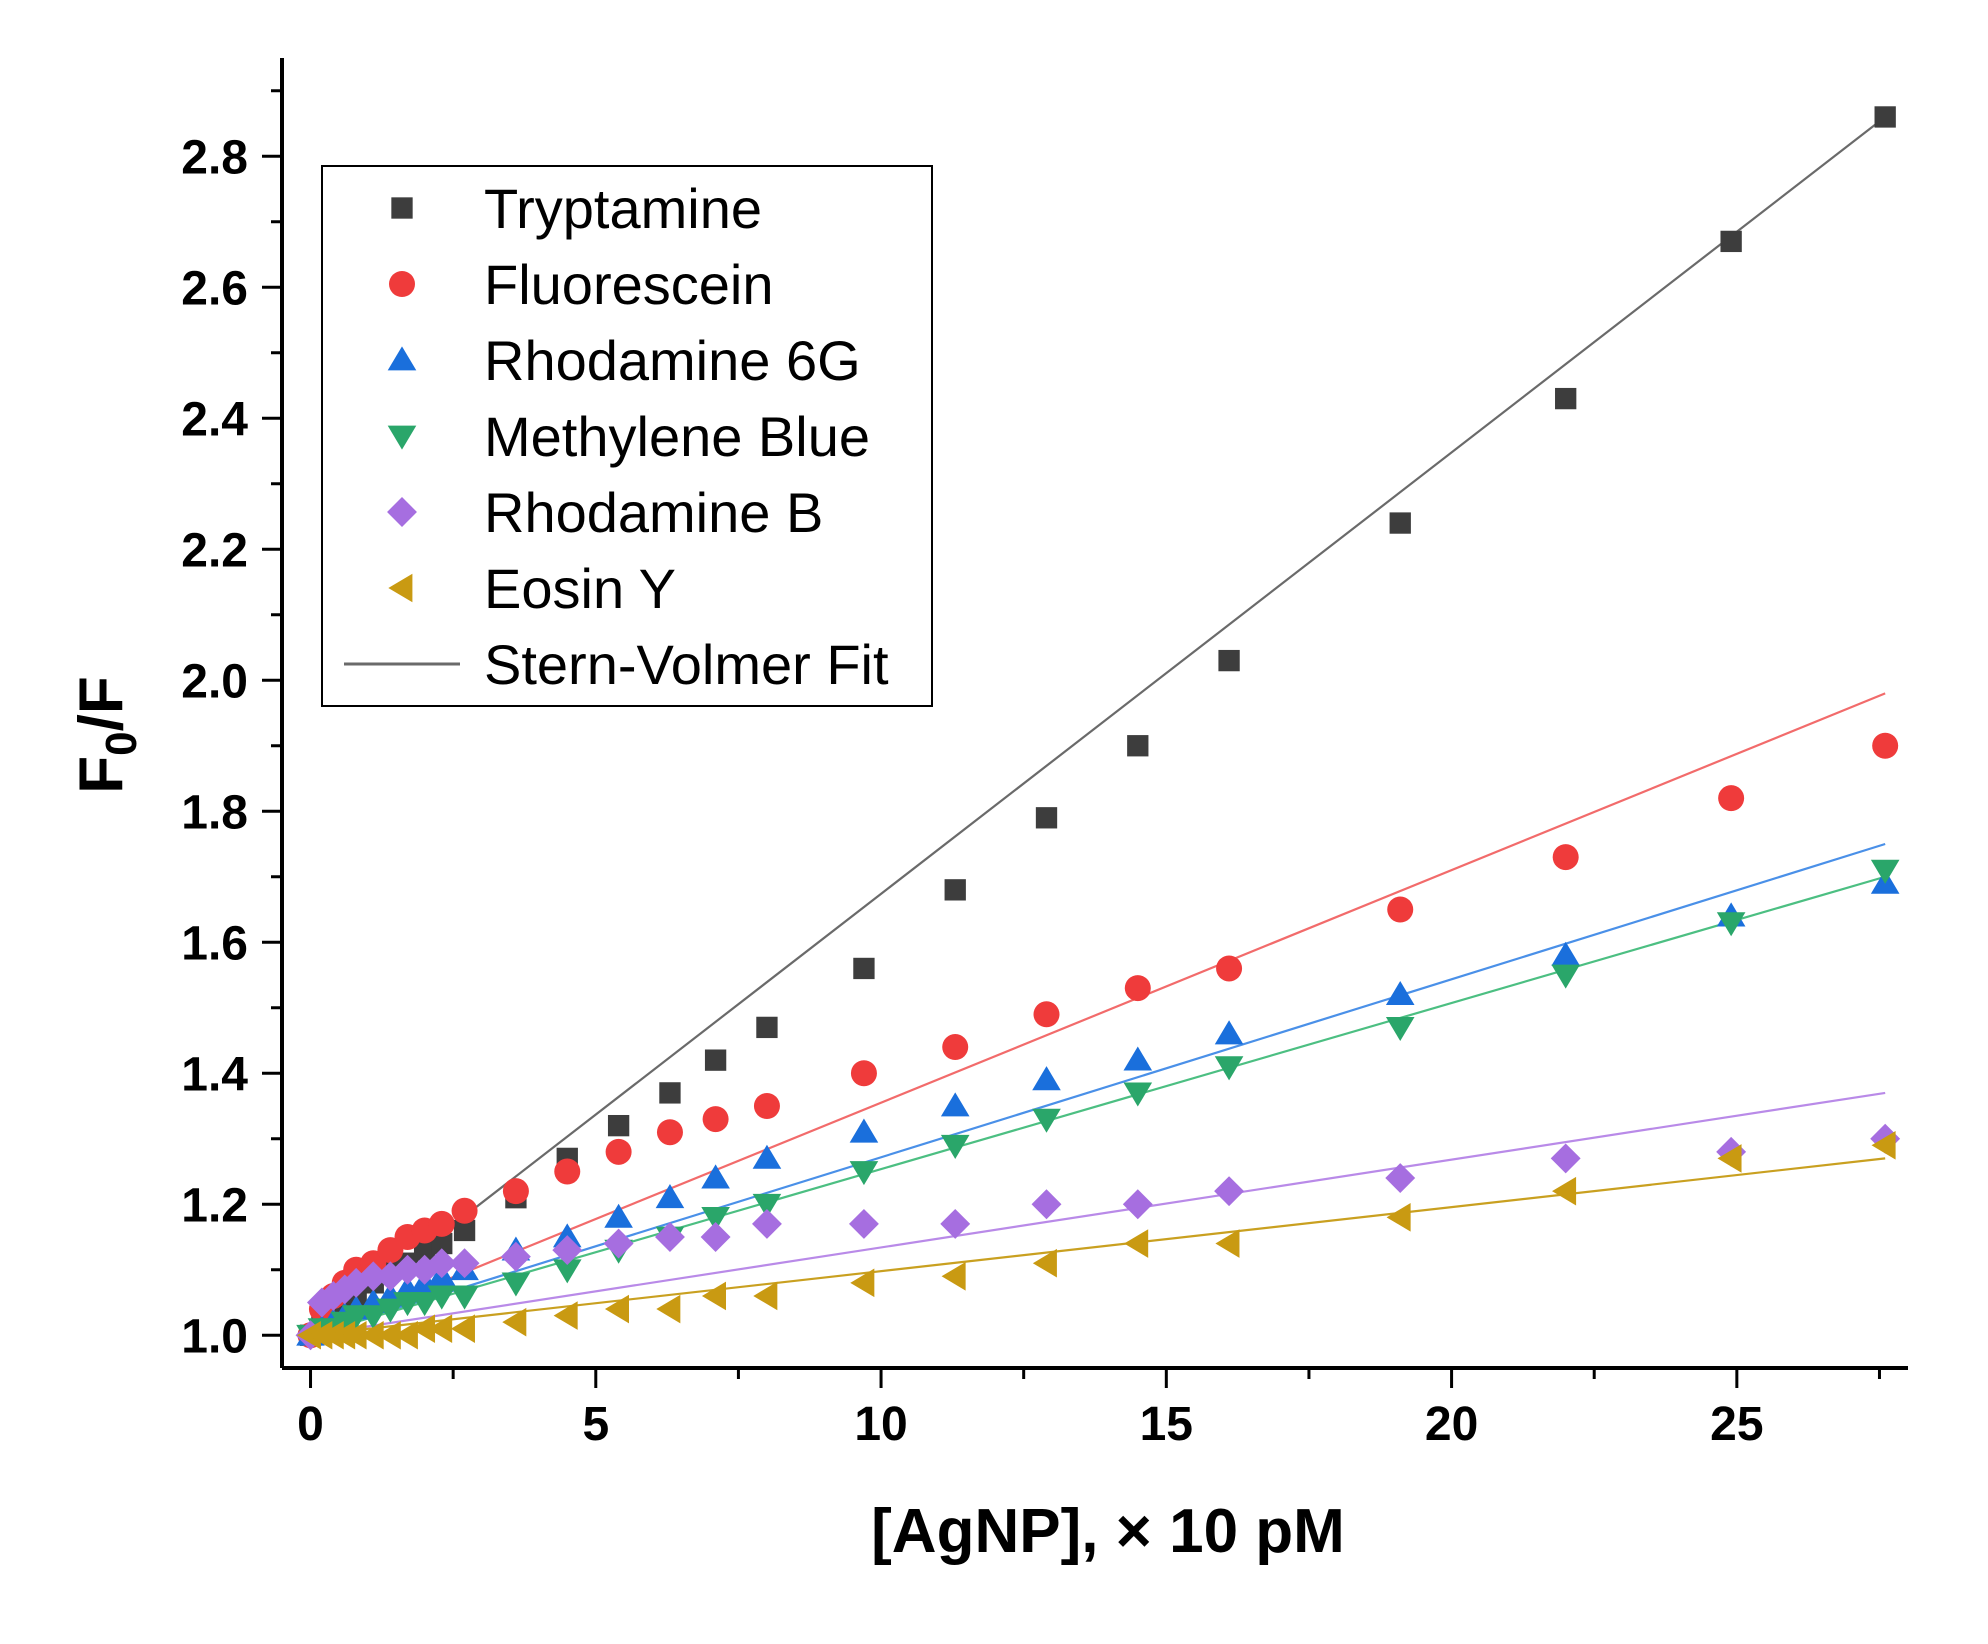 This screenshot has width=1988, height=1644. Describe the element at coordinates (628, 284) in the screenshot. I see `legend-label-1: Fluorescein` at that location.